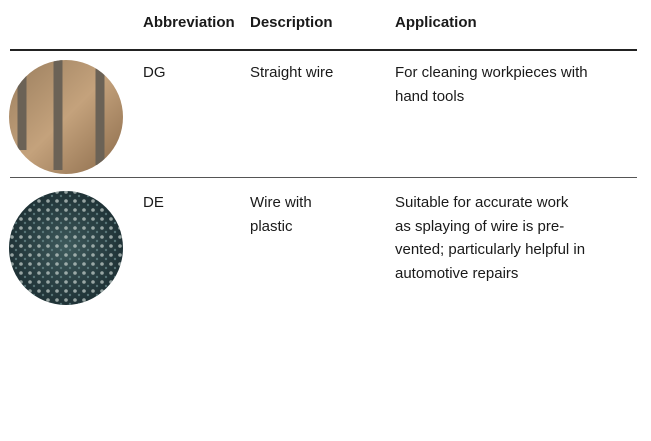 The width and height of the screenshot is (651, 441). I want to click on description-line: Straight wire, so click(292, 72).